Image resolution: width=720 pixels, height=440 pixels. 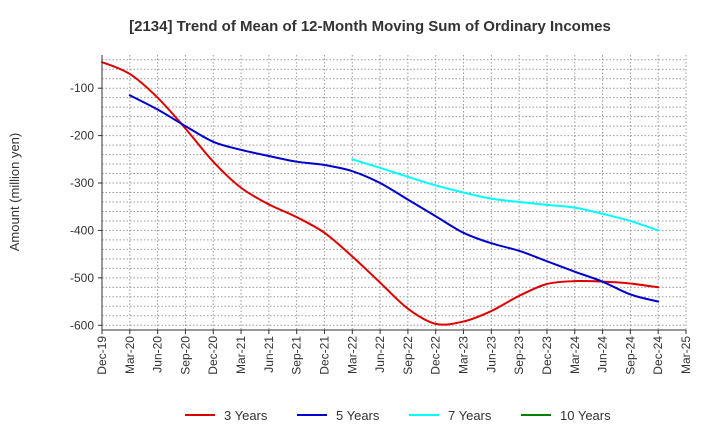 What do you see at coordinates (14, 192) in the screenshot?
I see `y-axis-label: Amount (million yen)` at bounding box center [14, 192].